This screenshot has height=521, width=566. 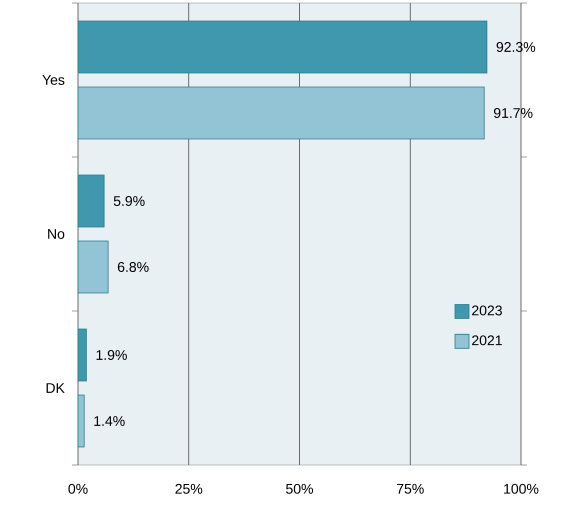 I want to click on y-tick-label: No, so click(x=56, y=234).